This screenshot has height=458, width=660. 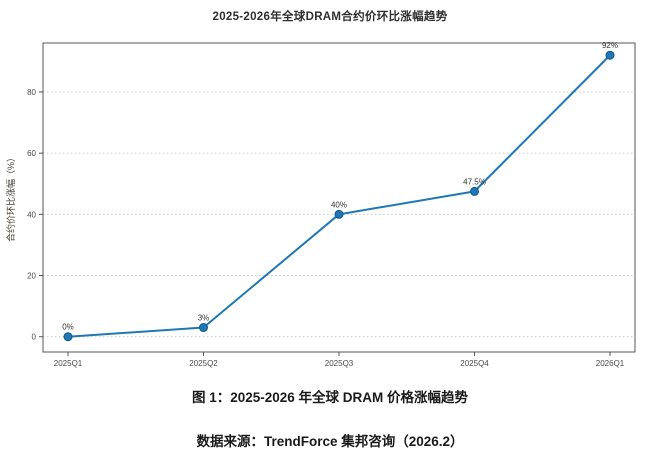 I want to click on x-tick-label: 2025Q1, so click(x=68, y=363).